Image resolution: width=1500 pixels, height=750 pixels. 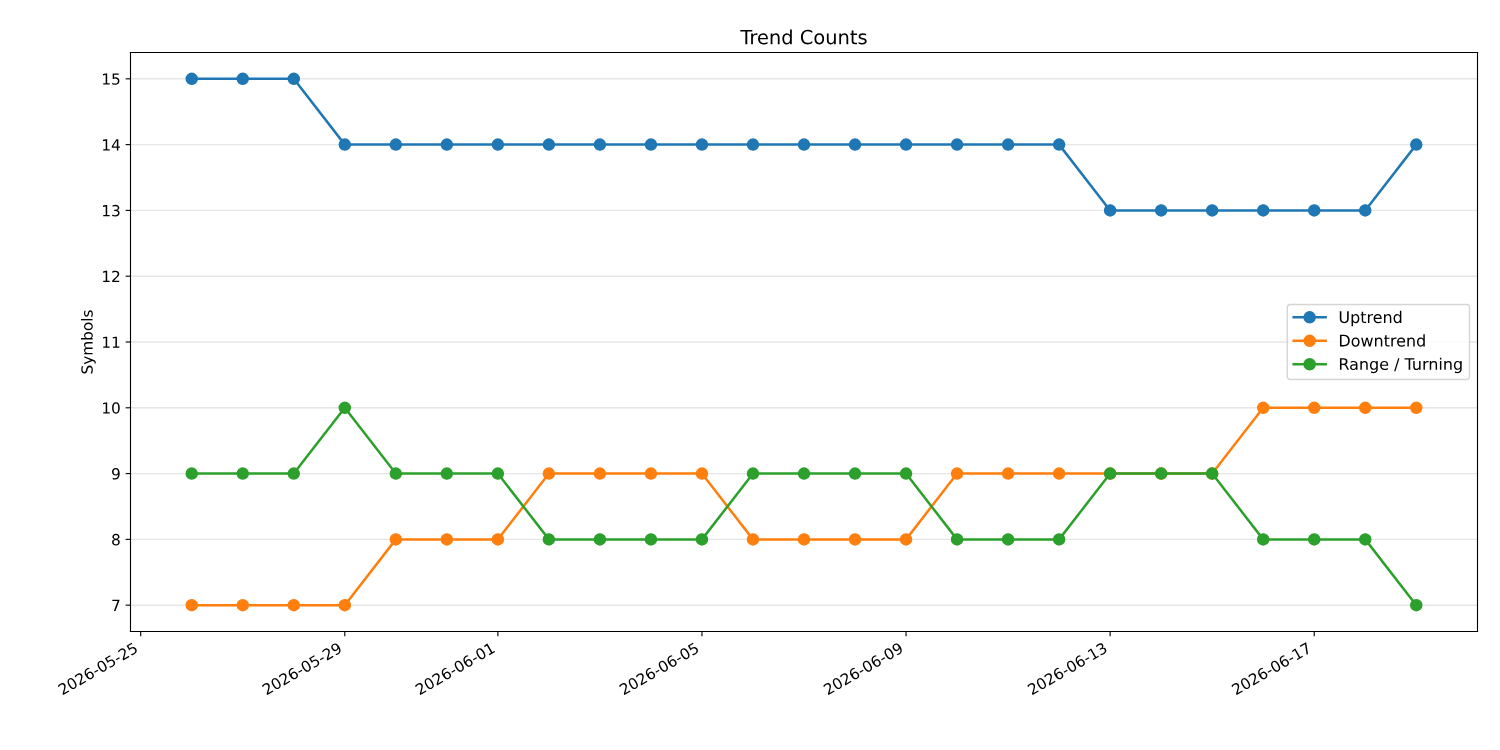 I want to click on y-tick-label: 11, so click(x=111, y=342).